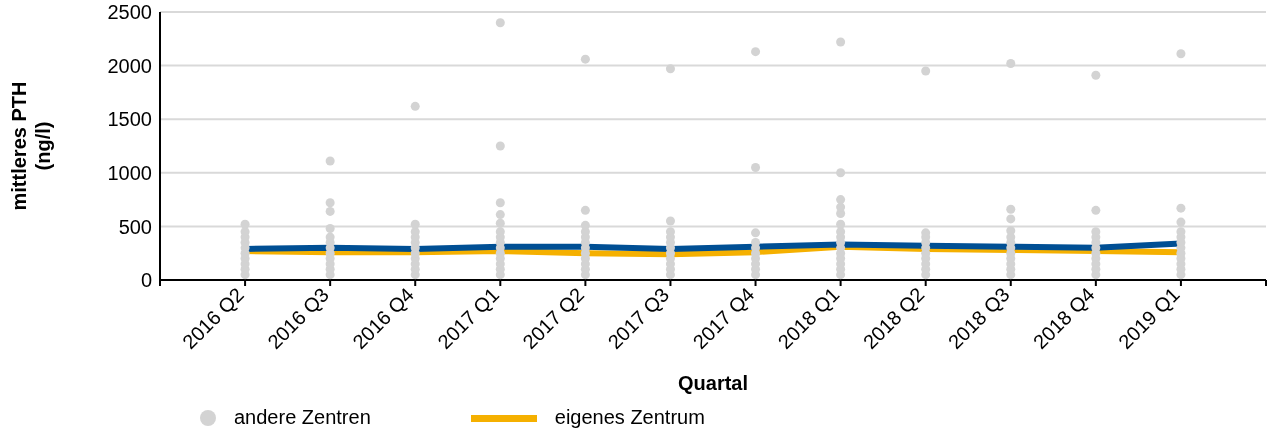  Describe the element at coordinates (129, 65) in the screenshot. I see `y-tick-label: 2000` at that location.